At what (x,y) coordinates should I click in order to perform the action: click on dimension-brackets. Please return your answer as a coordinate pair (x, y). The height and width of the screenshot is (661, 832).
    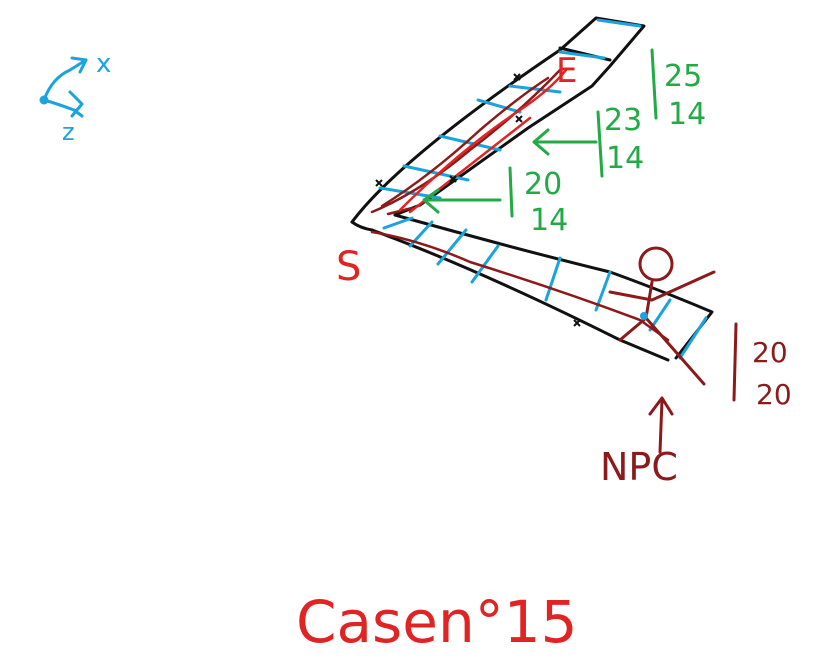
    Looking at the image, I should click on (540, 133).